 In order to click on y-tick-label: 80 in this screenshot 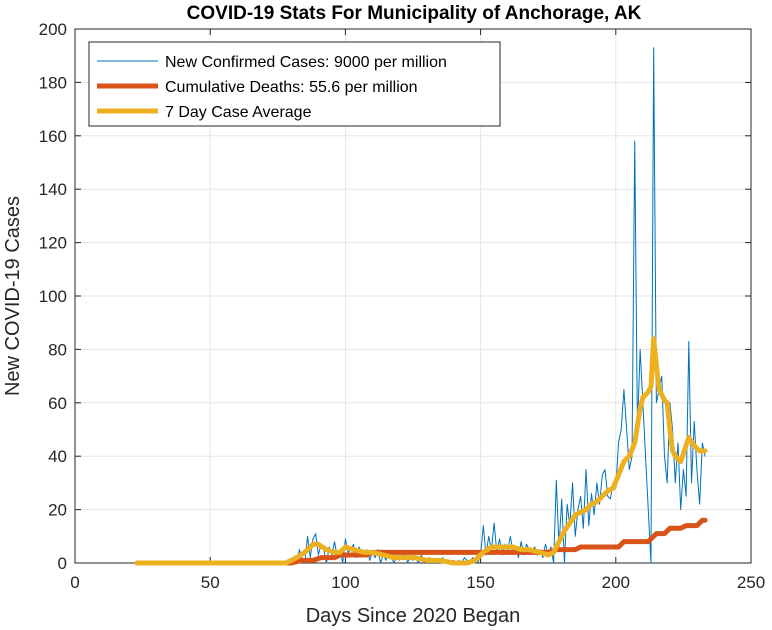, I will do `click(57, 349)`.